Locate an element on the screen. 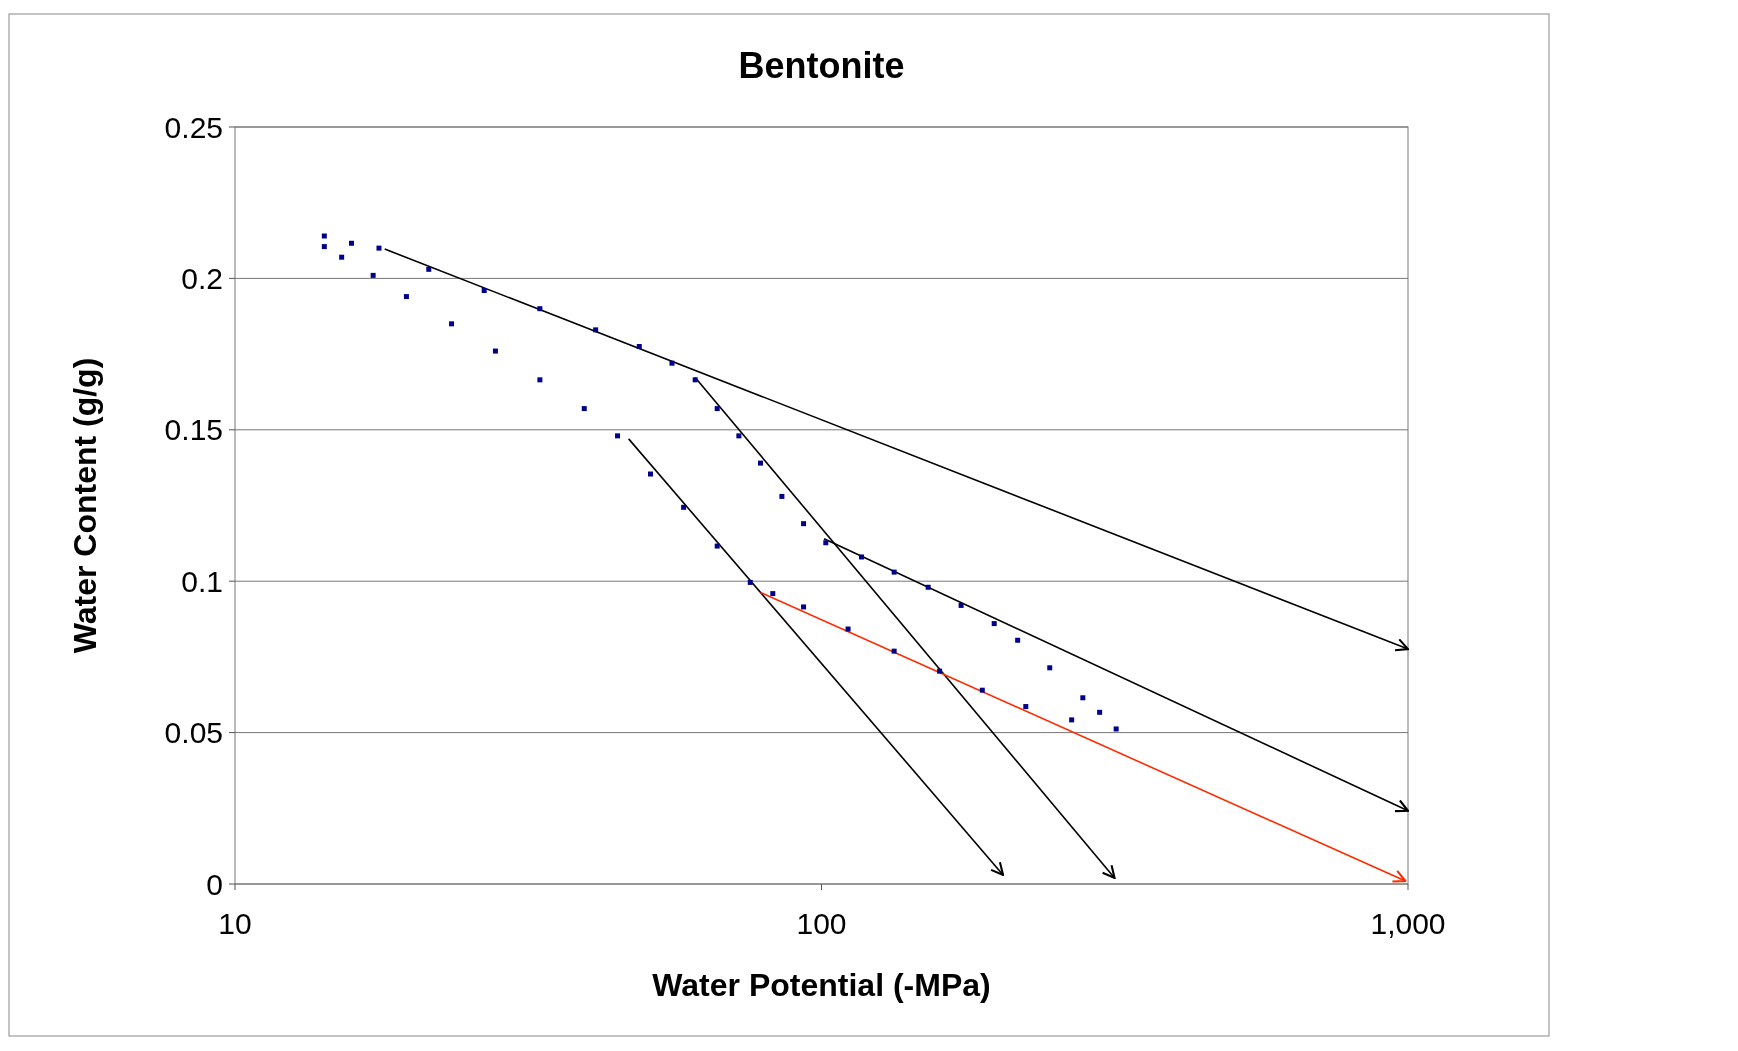  x-tick-label: 1,000 is located at coordinates (1408, 923).